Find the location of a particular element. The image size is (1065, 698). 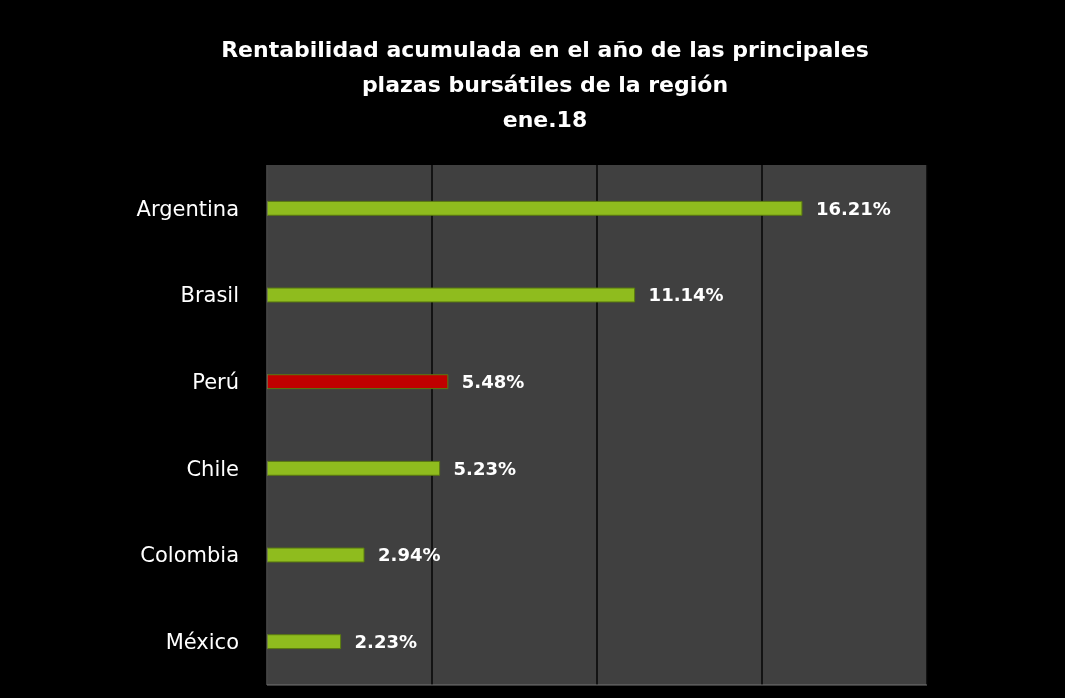

y-tick-label: Perú is located at coordinates (215, 382).